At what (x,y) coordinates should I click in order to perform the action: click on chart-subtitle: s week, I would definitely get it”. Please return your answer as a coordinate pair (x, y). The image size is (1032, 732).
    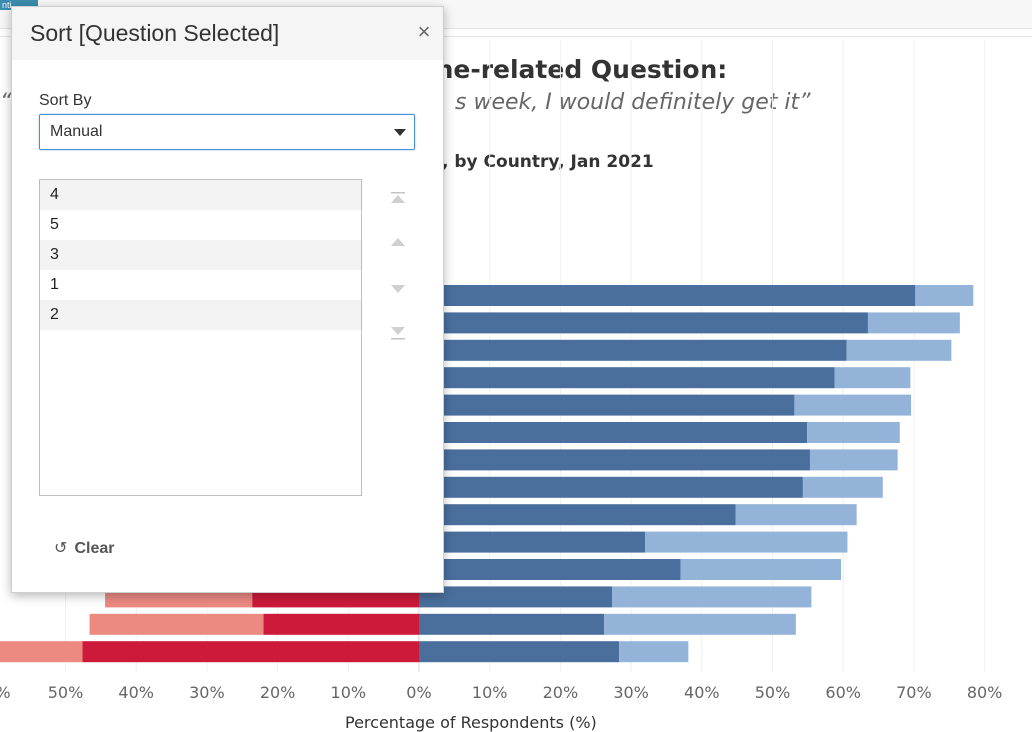
    Looking at the image, I should click on (633, 102).